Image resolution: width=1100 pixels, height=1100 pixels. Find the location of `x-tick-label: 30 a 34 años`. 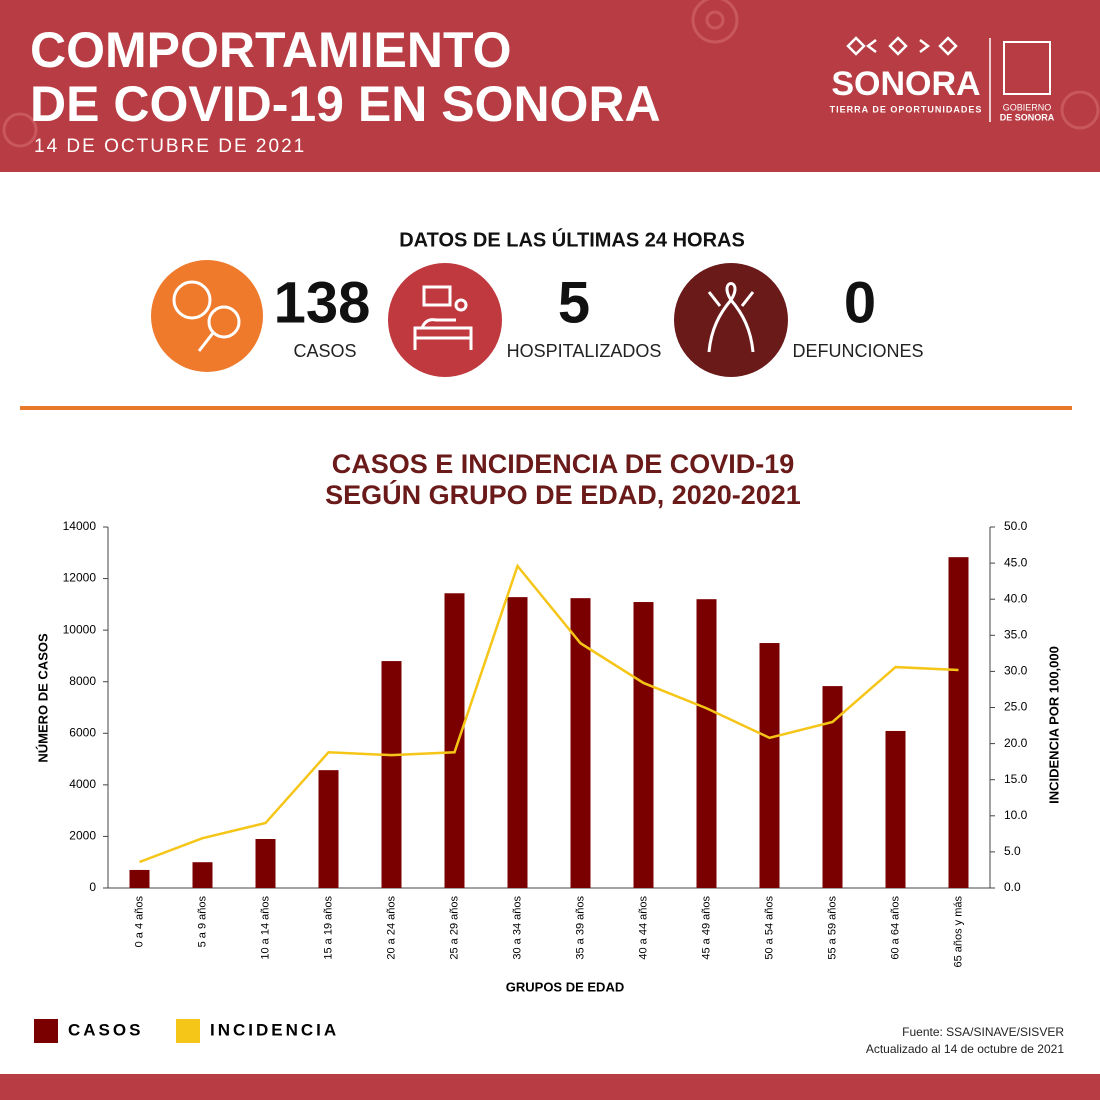

x-tick-label: 30 a 34 años is located at coordinates (517, 928).